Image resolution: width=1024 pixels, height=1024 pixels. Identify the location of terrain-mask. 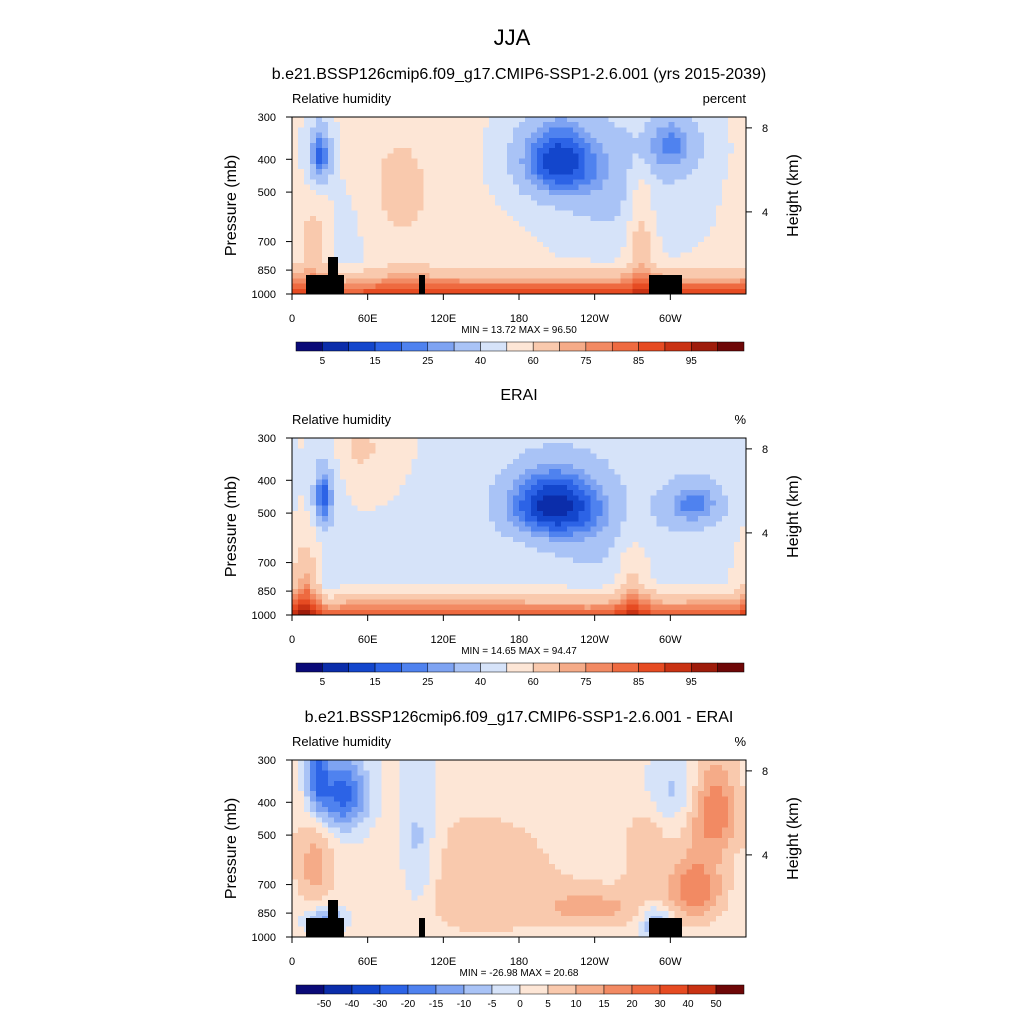
(422, 284).